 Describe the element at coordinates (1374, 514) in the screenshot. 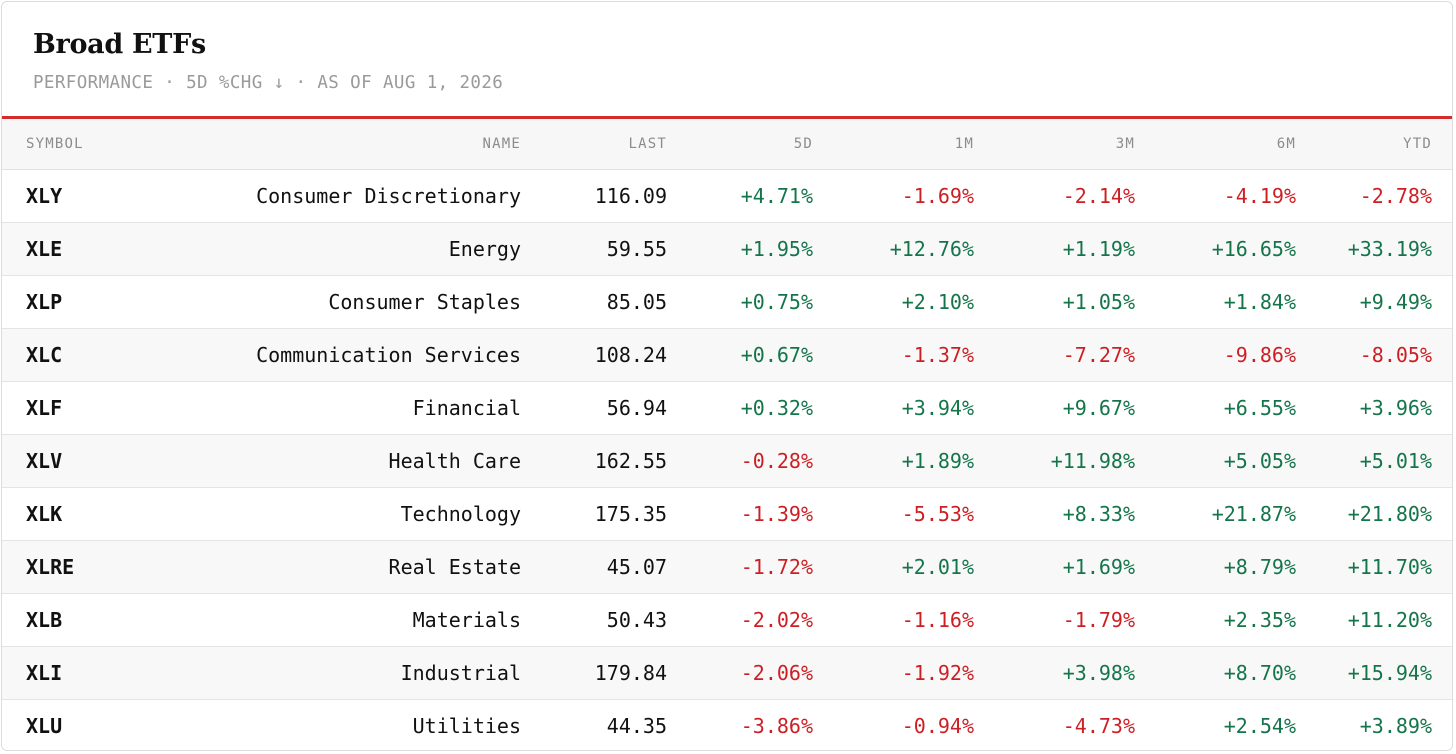

I see `cell-ytd: +21.80%` at that location.